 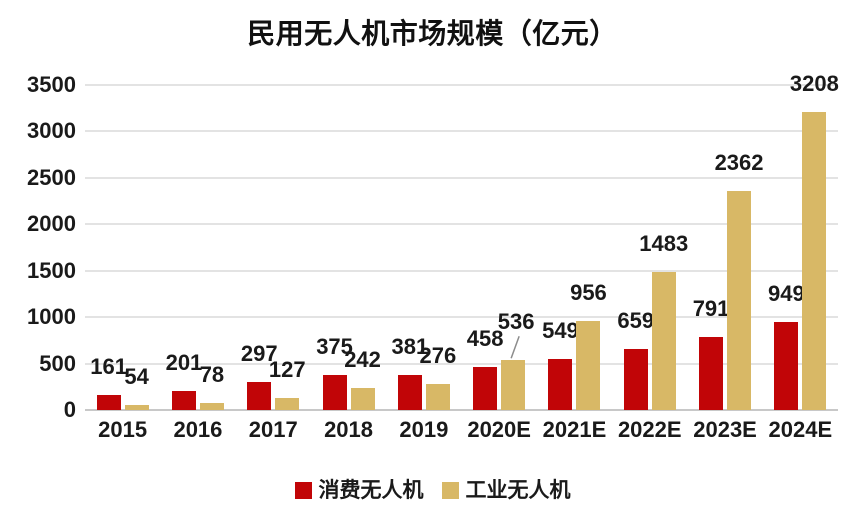 I want to click on data-label: 161, so click(x=108, y=367).